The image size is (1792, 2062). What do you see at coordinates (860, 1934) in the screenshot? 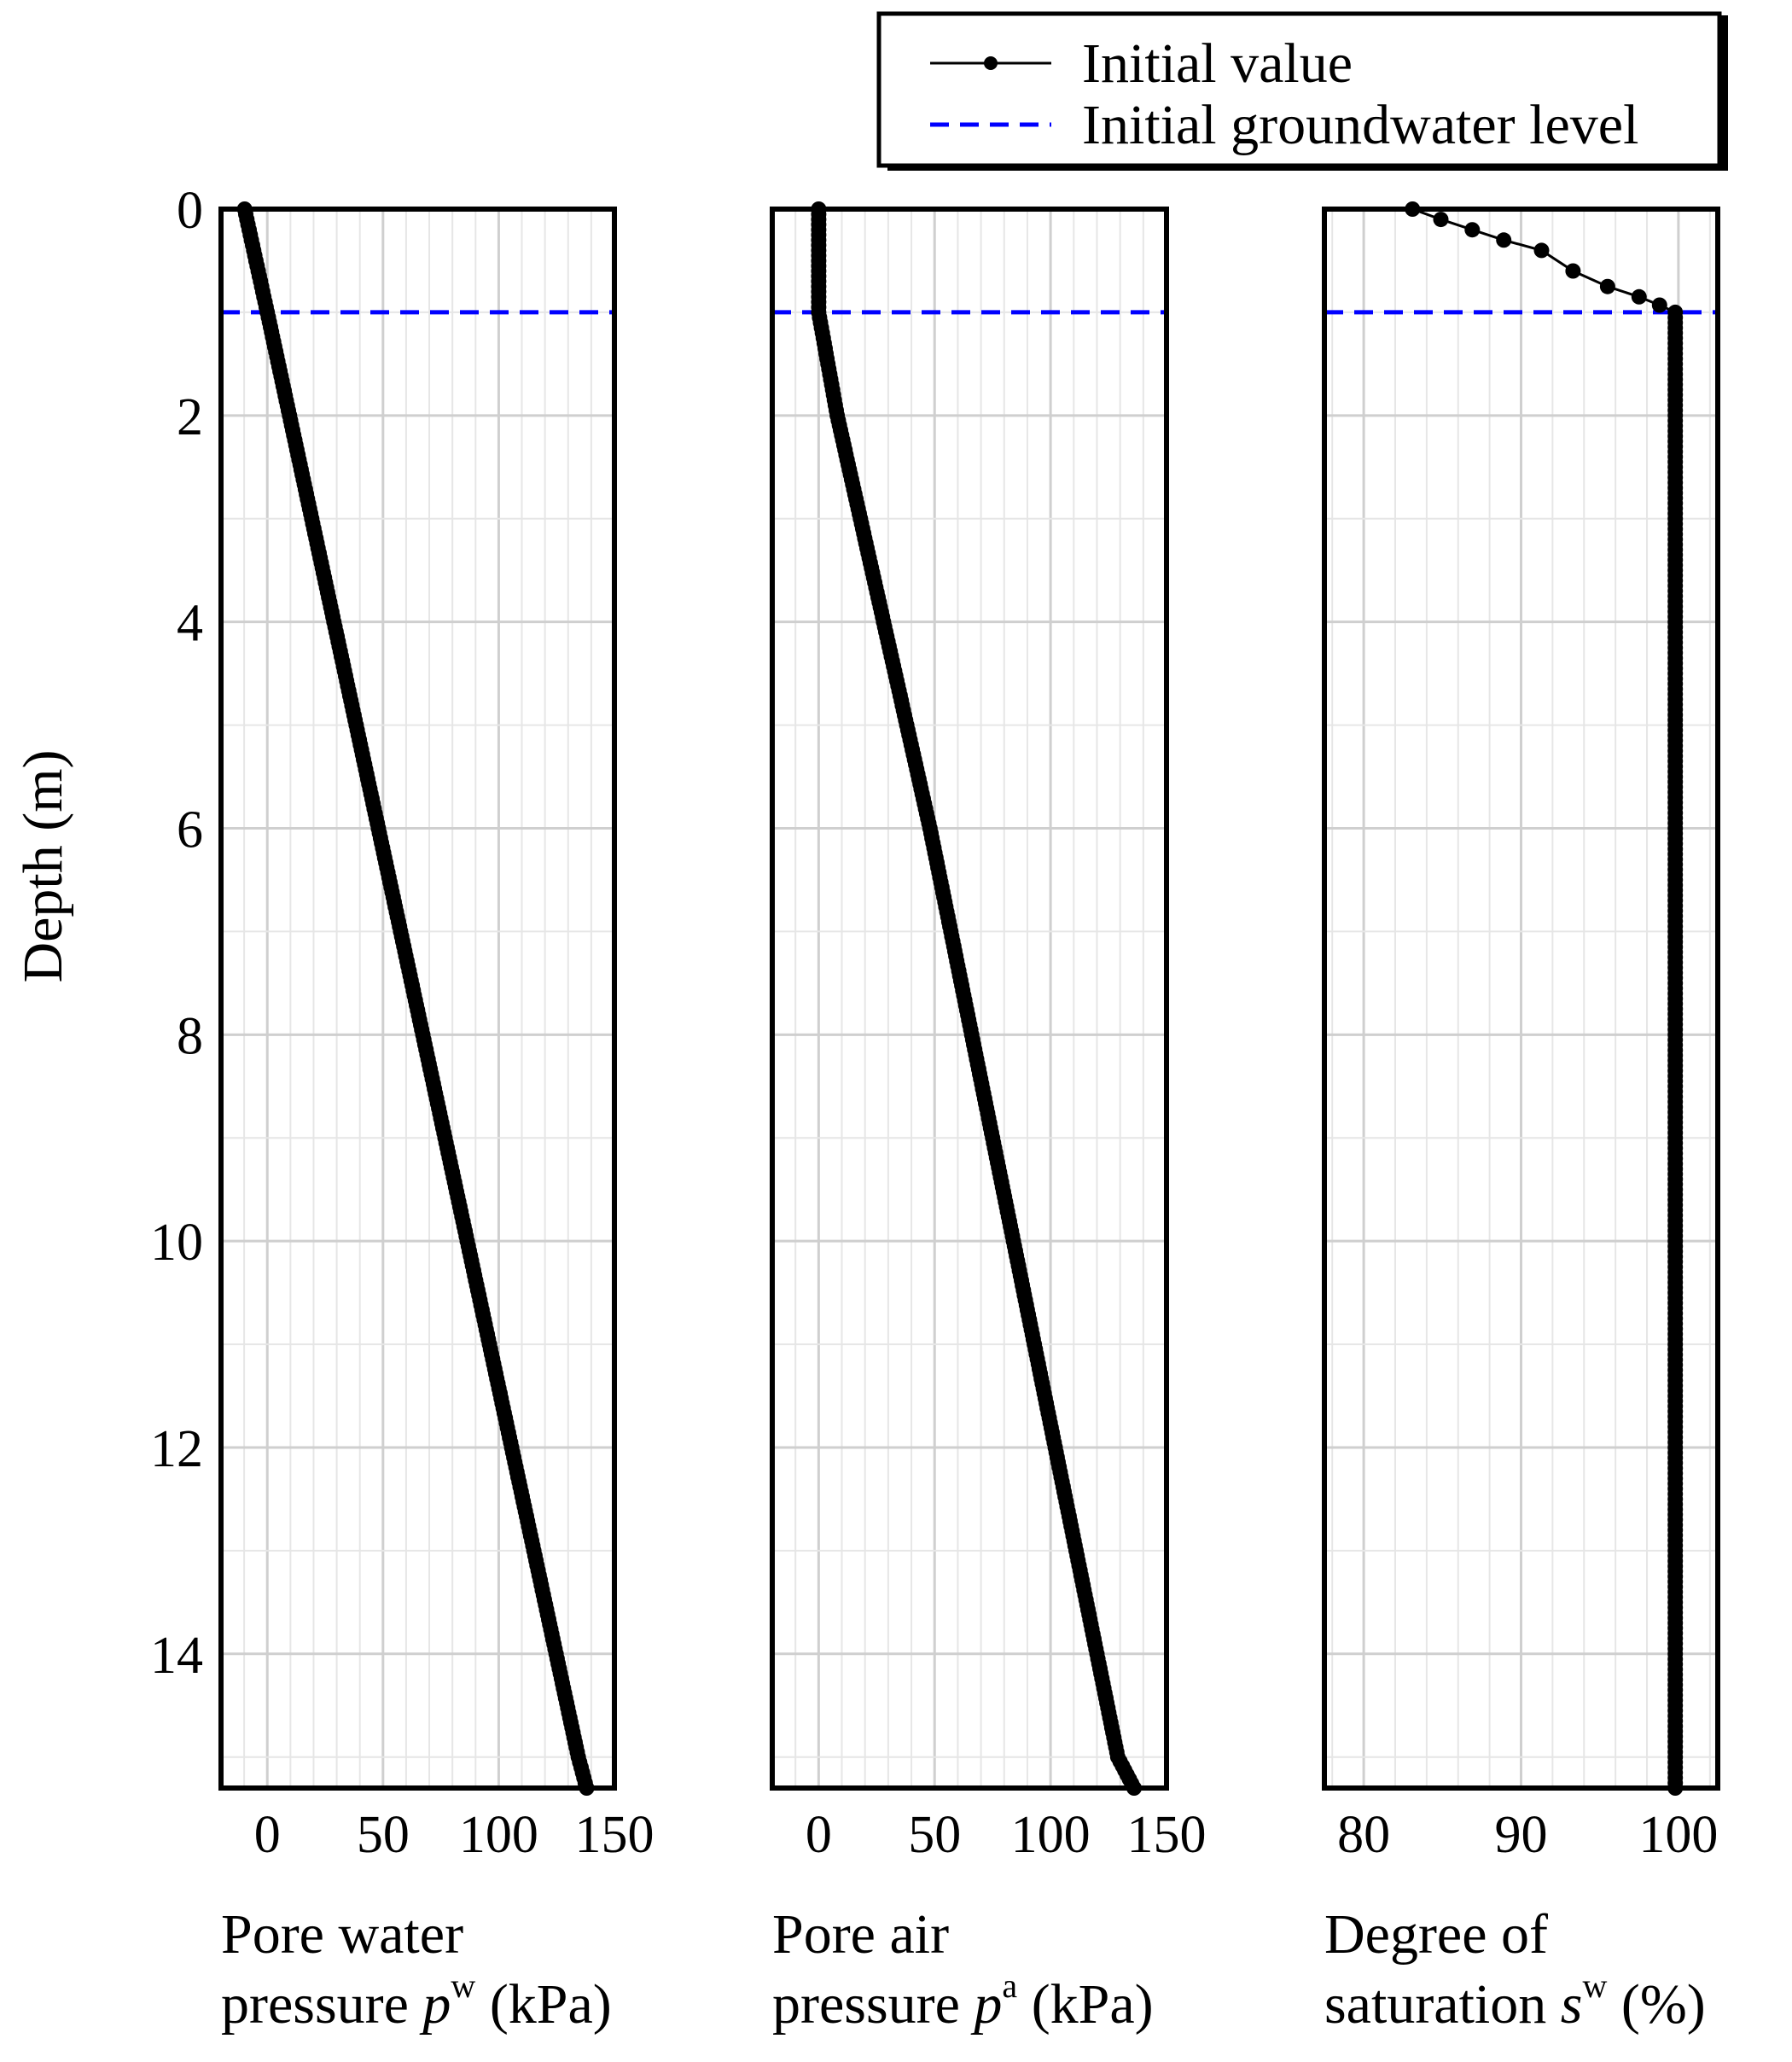
I see `x-axis-label-line1: Pore air` at bounding box center [860, 1934].